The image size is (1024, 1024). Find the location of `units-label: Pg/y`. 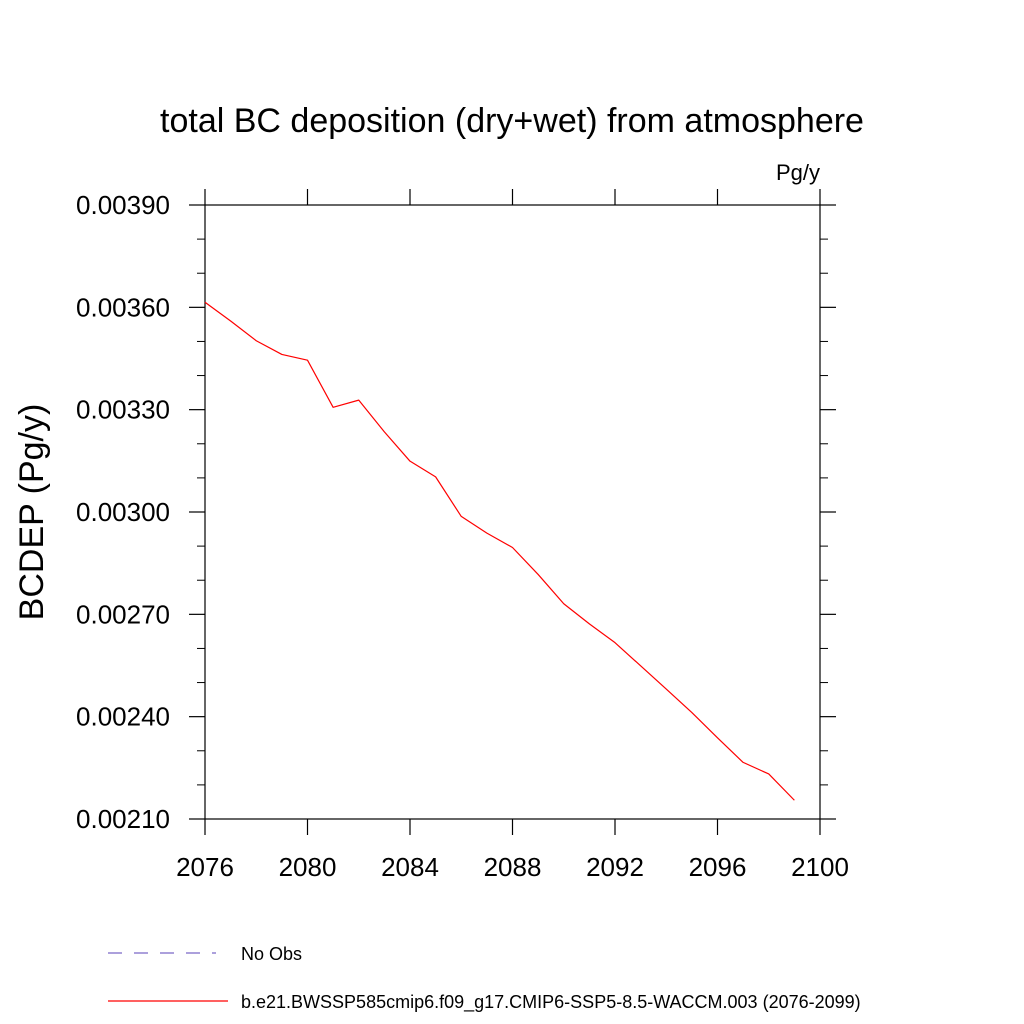

units-label: Pg/y is located at coordinates (798, 172).